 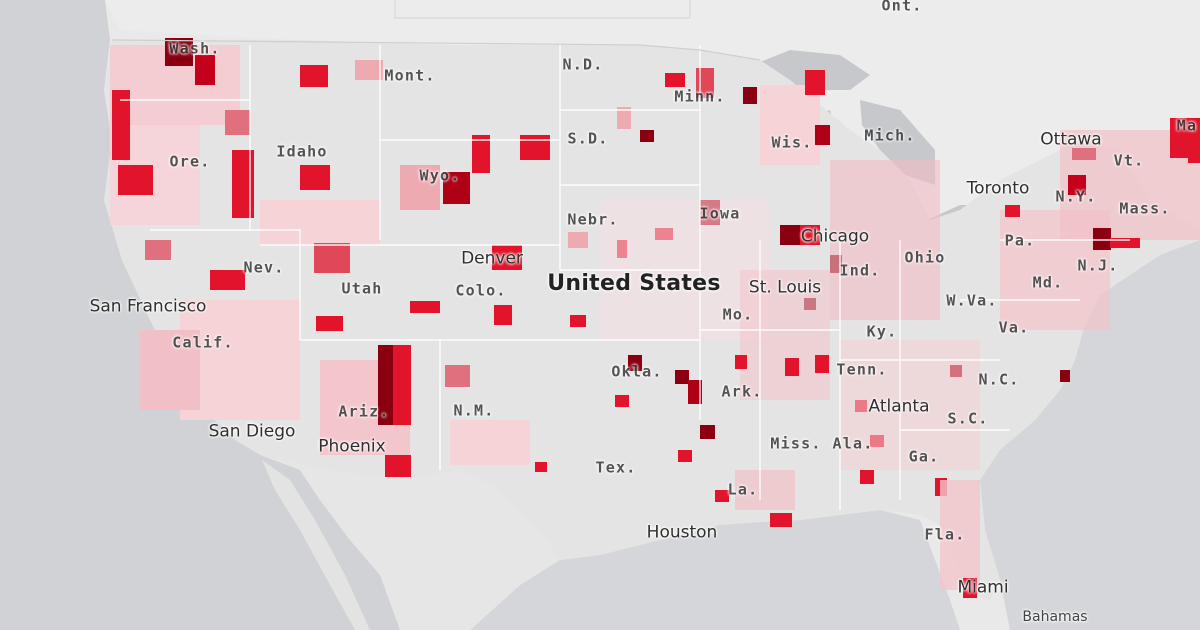 What do you see at coordinates (945, 534) in the screenshot?
I see `state-label: Fla.` at bounding box center [945, 534].